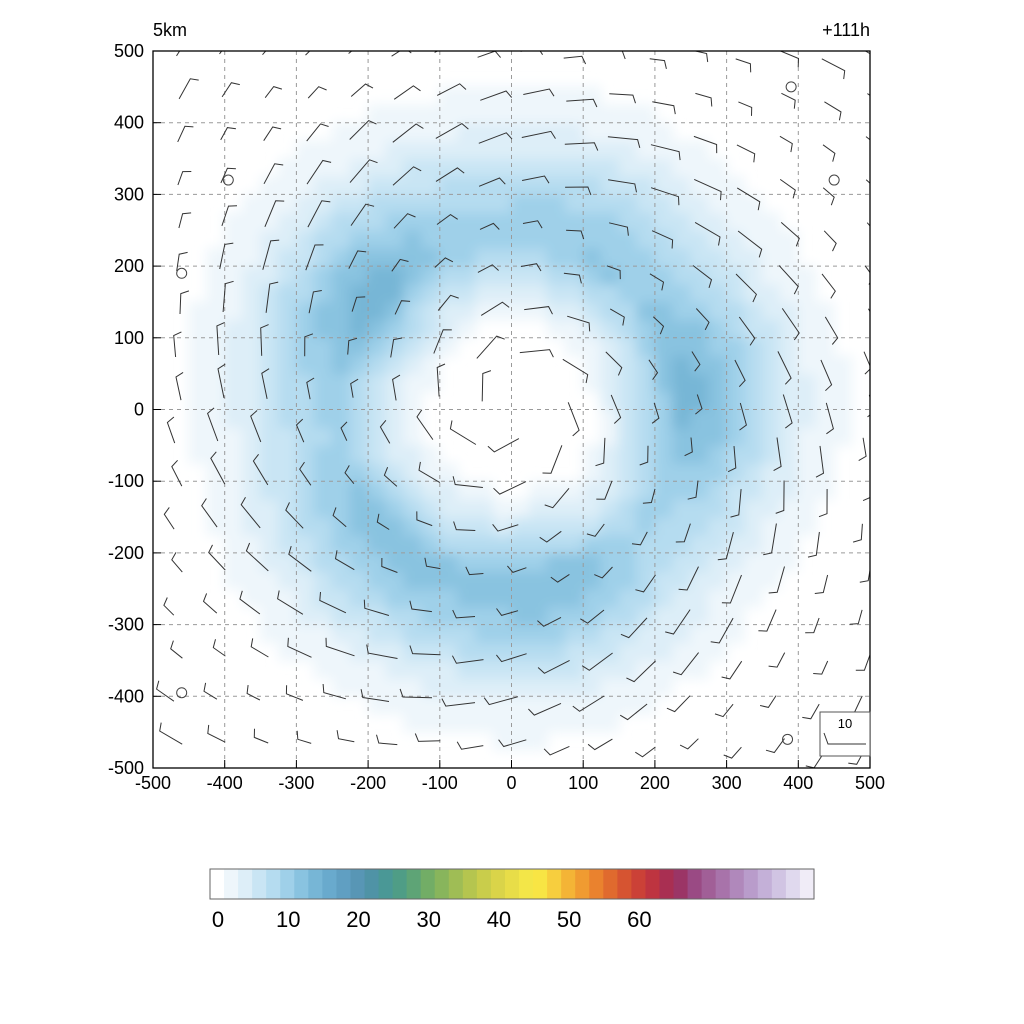 The width and height of the screenshot is (1024, 1024). Describe the element at coordinates (512, 884) in the screenshot. I see `colorbar-segments` at that location.